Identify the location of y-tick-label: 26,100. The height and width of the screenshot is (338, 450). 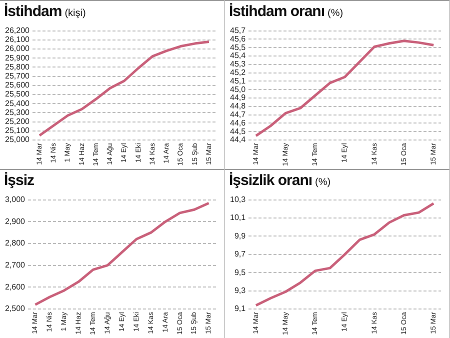
(17, 39).